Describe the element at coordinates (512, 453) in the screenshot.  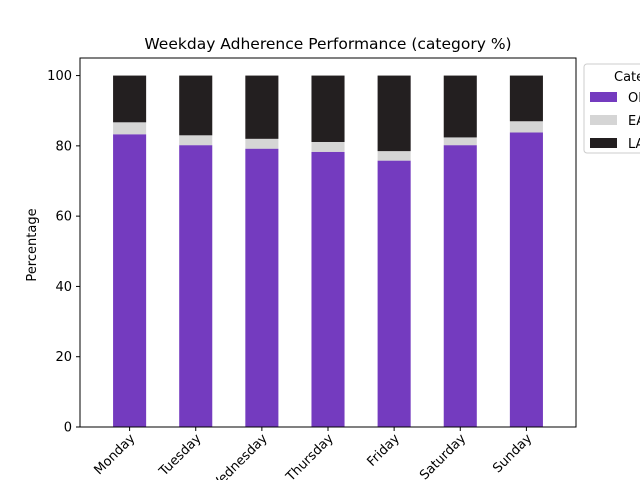
I see `x-tick-label: Sunday` at that location.